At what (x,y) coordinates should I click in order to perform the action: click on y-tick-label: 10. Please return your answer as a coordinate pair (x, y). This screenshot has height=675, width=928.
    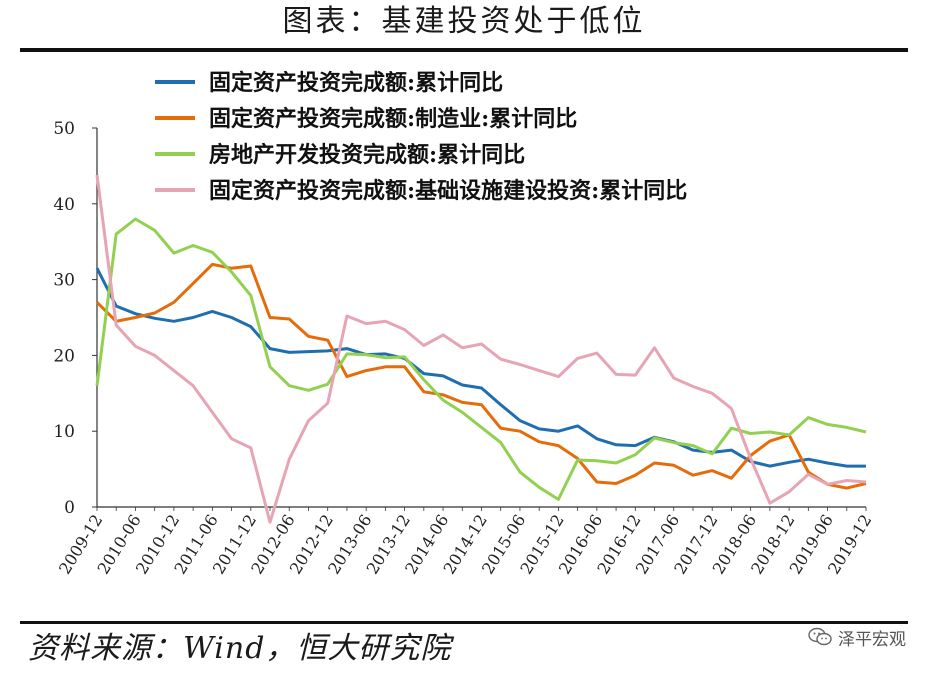
    Looking at the image, I should click on (64, 432).